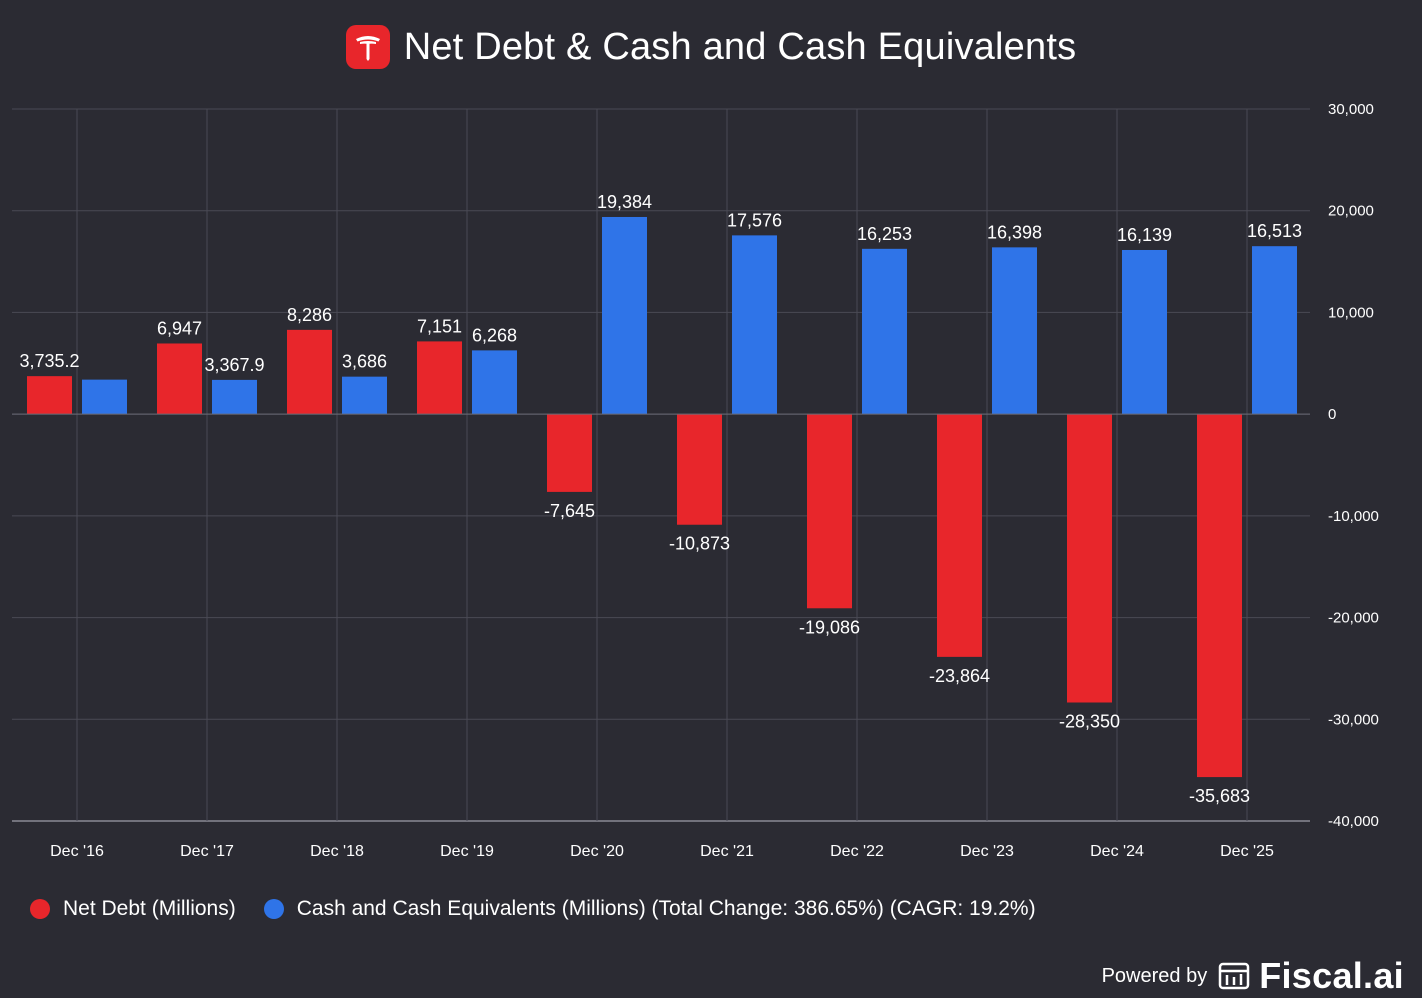  Describe the element at coordinates (1014, 232) in the screenshot. I see `data-label: 16,398` at that location.